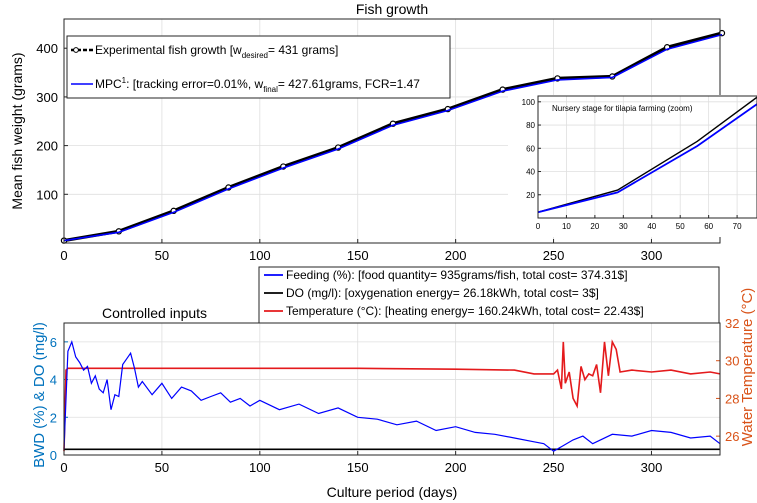  I want to click on inputs-x-tick-label: 150, so click(358, 467).